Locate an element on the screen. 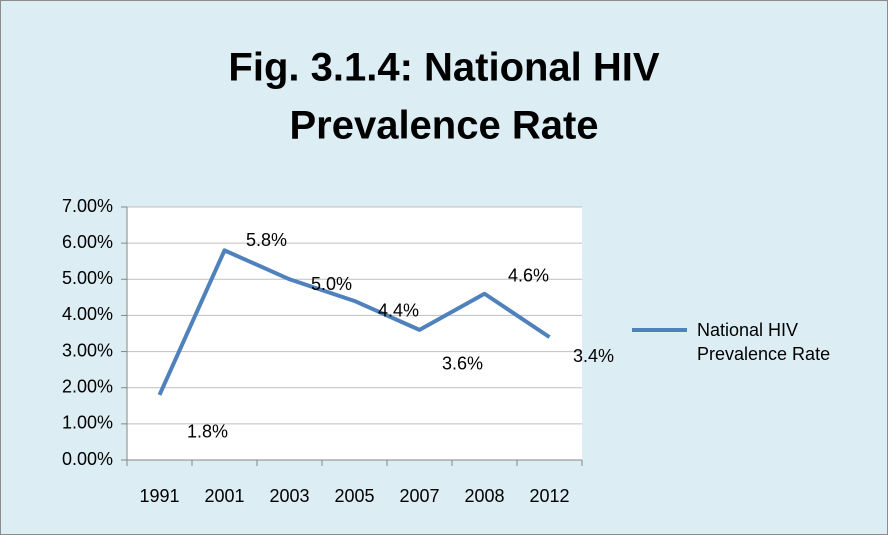 This screenshot has height=535, width=888. y-tick-label: 3.00% is located at coordinates (87, 350).